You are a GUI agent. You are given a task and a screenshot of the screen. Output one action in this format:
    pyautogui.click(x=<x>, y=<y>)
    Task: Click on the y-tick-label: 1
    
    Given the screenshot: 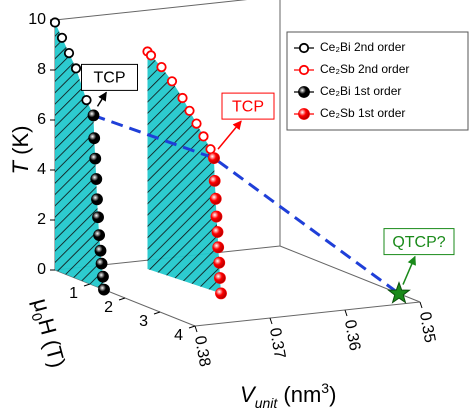 What is the action you would take?
    pyautogui.click(x=73, y=293)
    